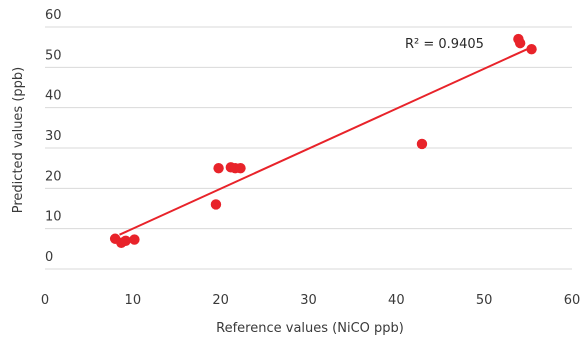  Describe the element at coordinates (49, 257) in the screenshot. I see `y-tick-label: 0` at that location.